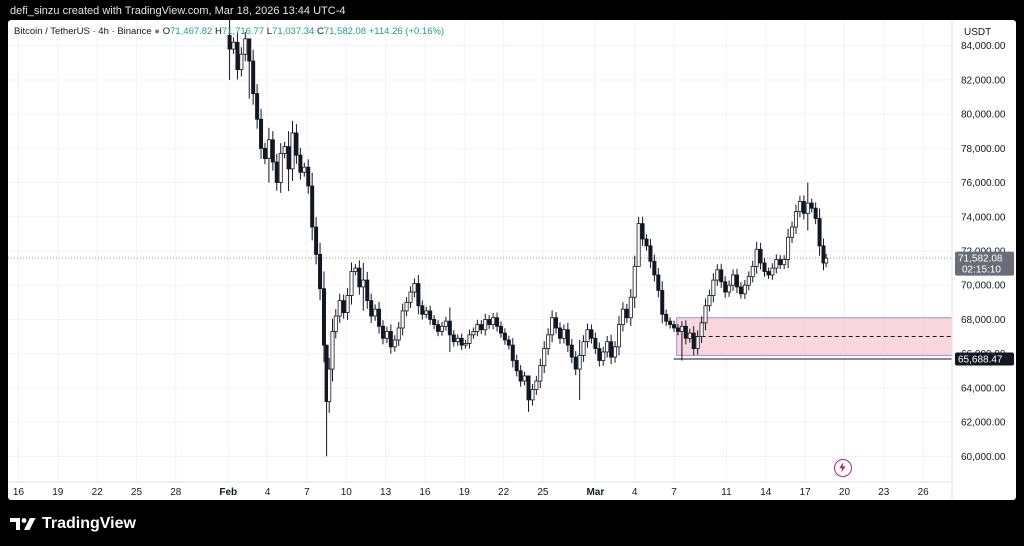  Describe the element at coordinates (243, 31) in the screenshot. I see `high-value: 71,716.77` at that location.